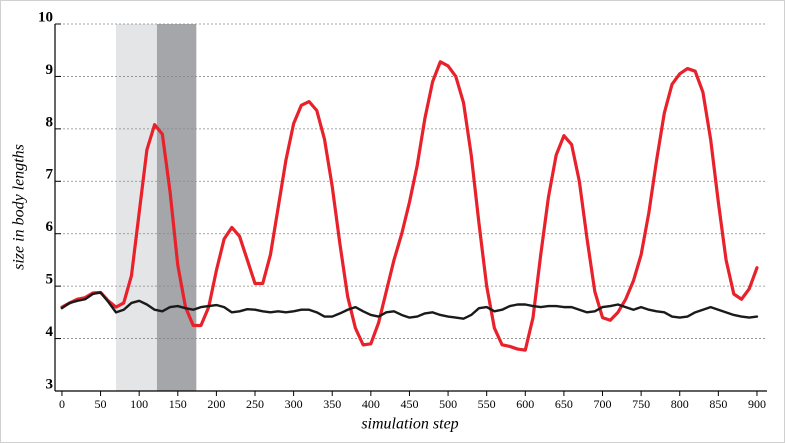 The image size is (785, 443). I want to click on x-tick-label: 550, so click(487, 404).